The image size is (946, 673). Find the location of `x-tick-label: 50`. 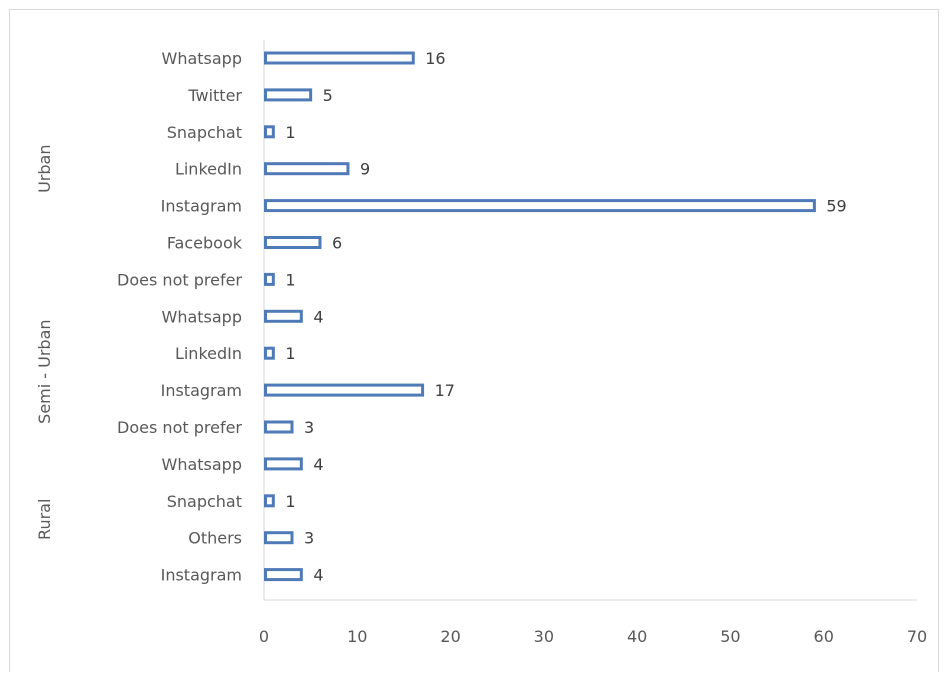

x-tick-label: 50 is located at coordinates (730, 636).